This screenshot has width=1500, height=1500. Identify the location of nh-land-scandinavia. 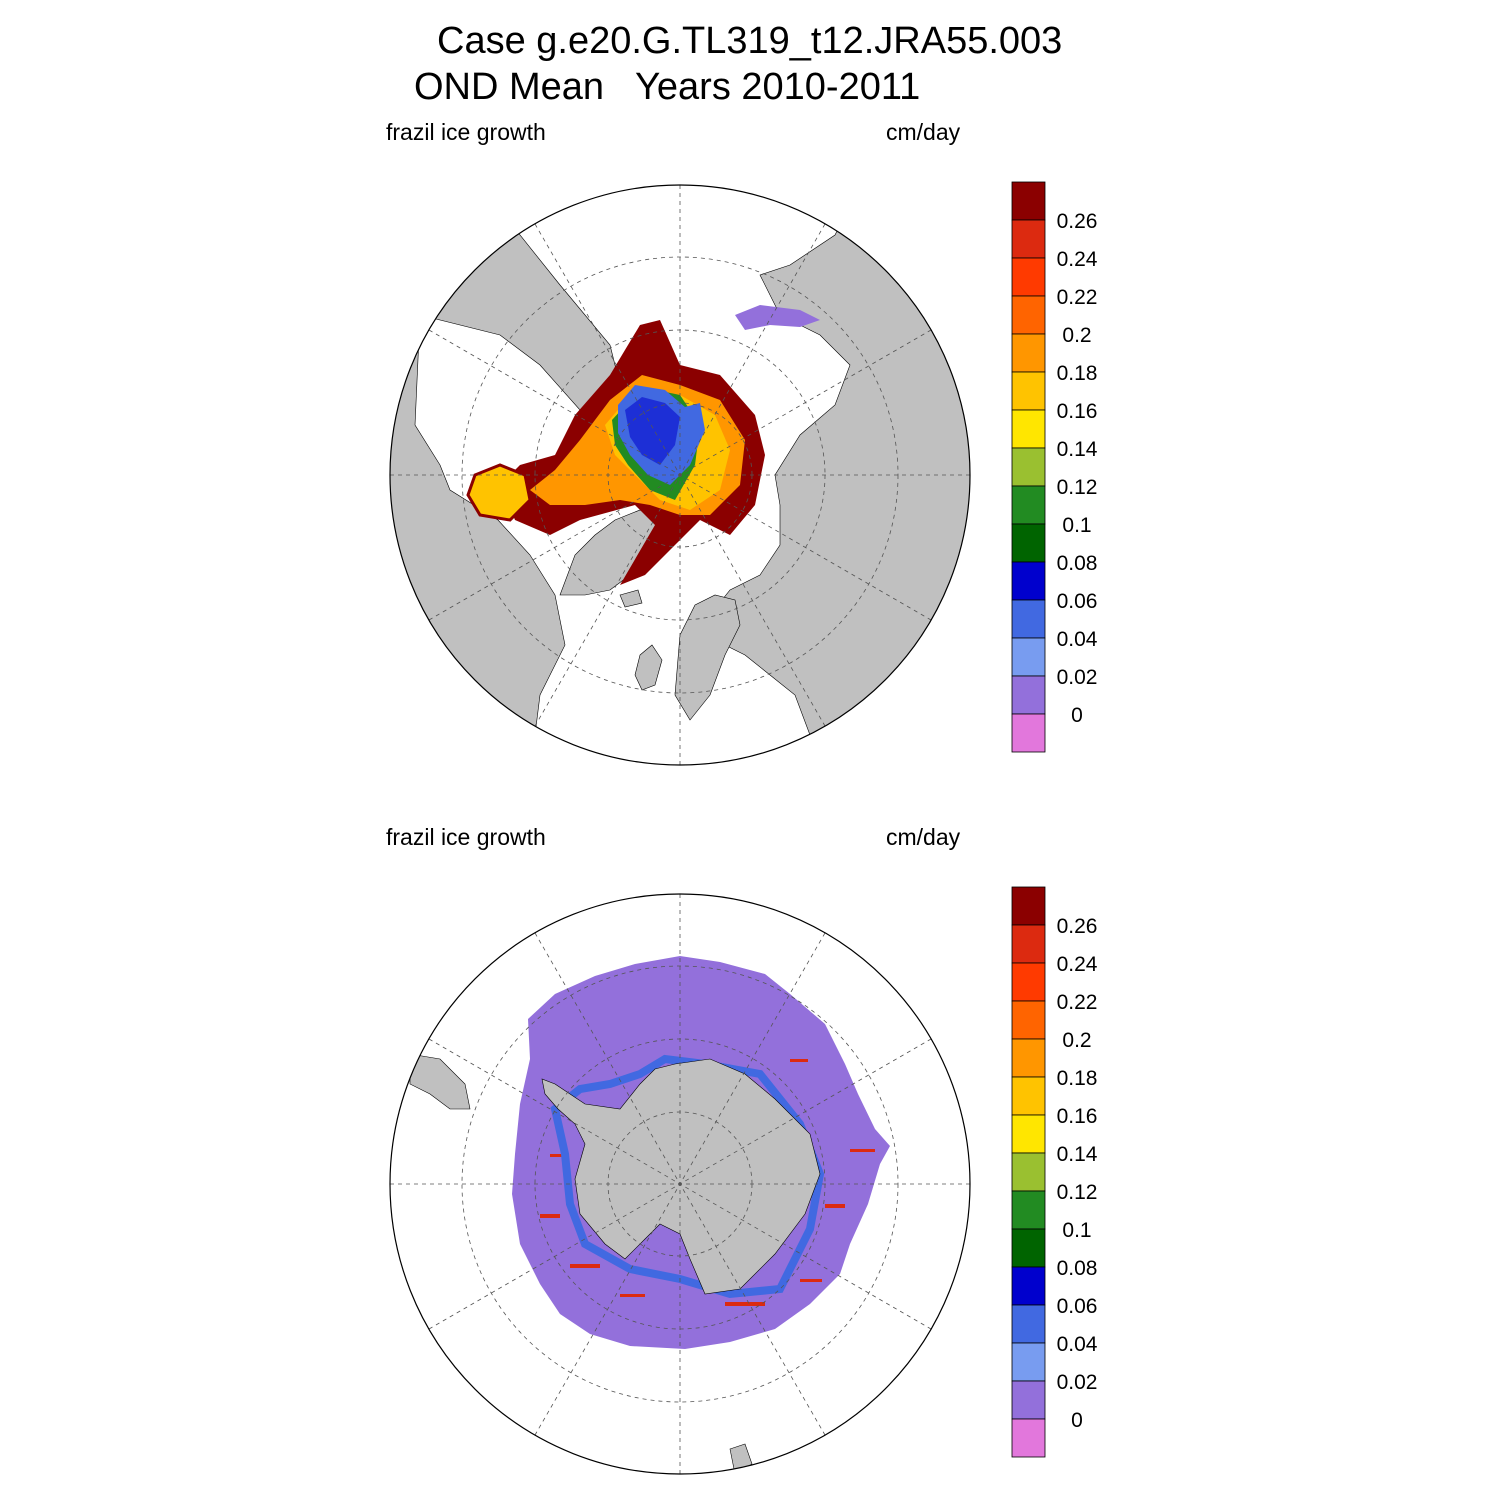
(707, 657).